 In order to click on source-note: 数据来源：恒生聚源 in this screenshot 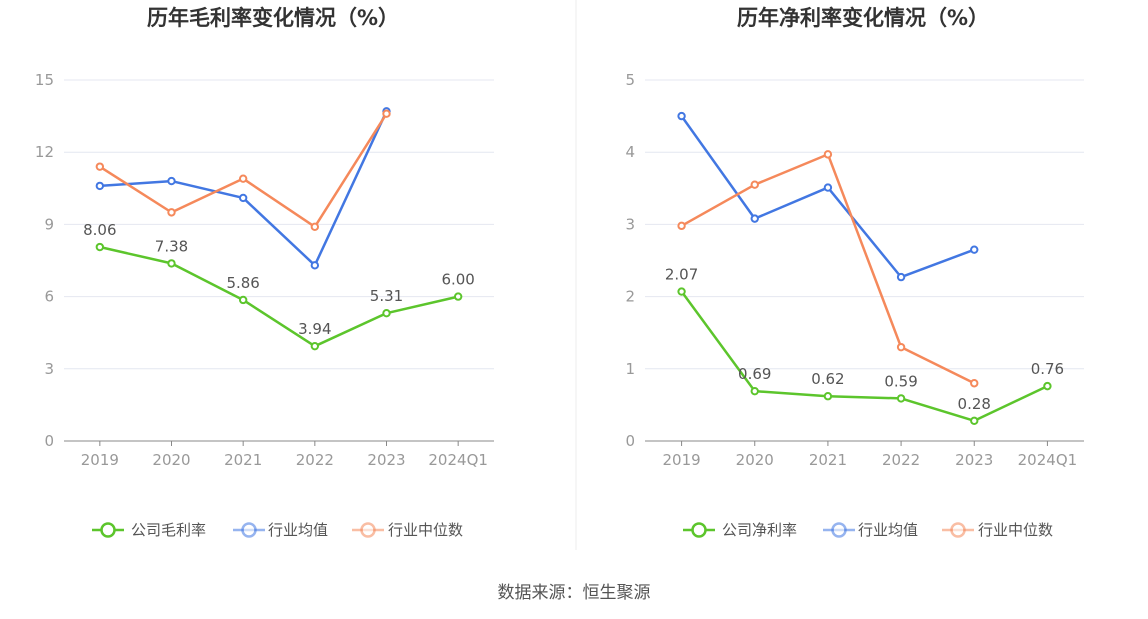, I will do `click(574, 593)`.